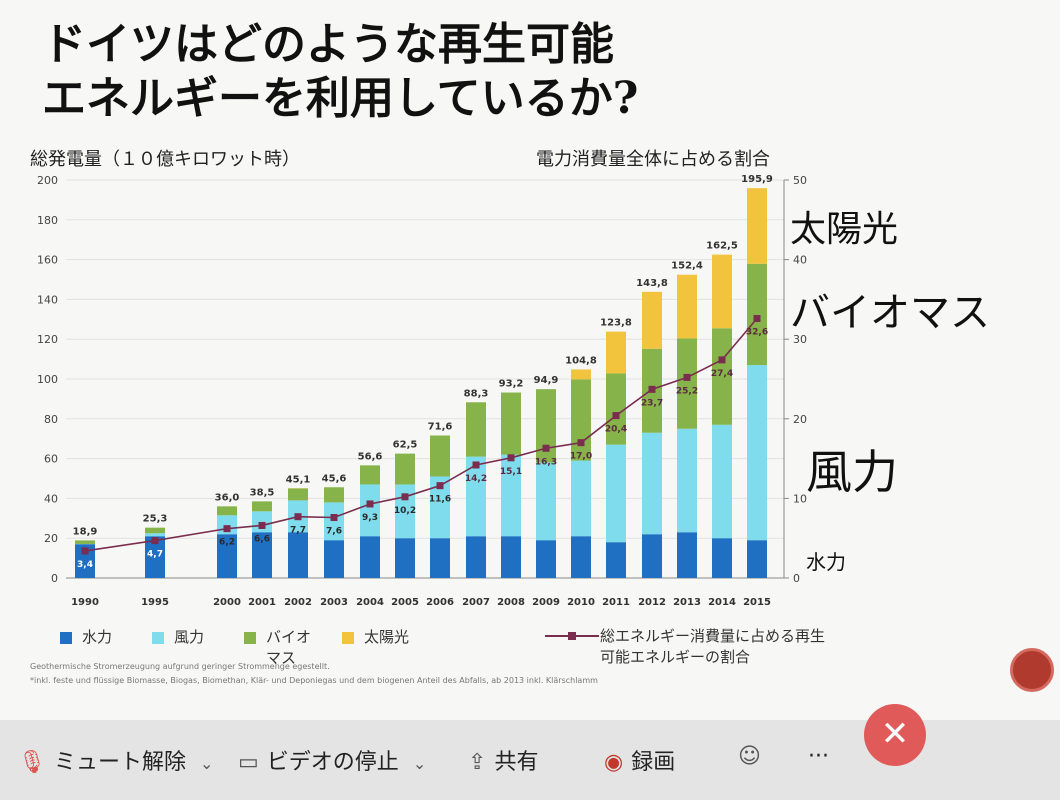  Describe the element at coordinates (119, 760) in the screenshot. I see `unmute-button: 🎙 ミュート解除 ⌄` at that location.